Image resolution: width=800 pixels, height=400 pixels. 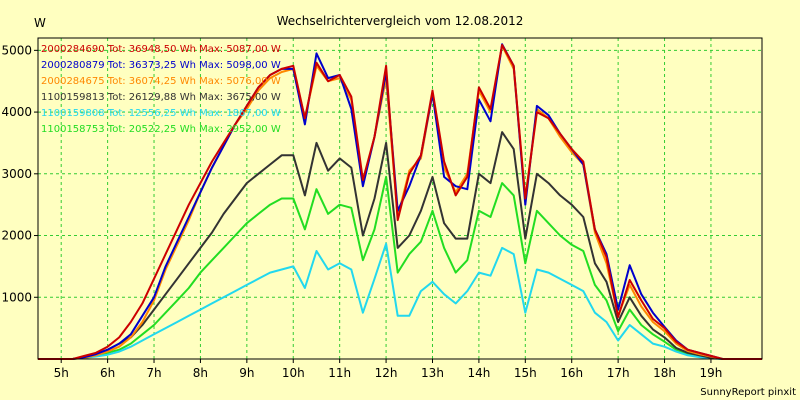 I want to click on x-tick-label: 7h, so click(x=153, y=373).